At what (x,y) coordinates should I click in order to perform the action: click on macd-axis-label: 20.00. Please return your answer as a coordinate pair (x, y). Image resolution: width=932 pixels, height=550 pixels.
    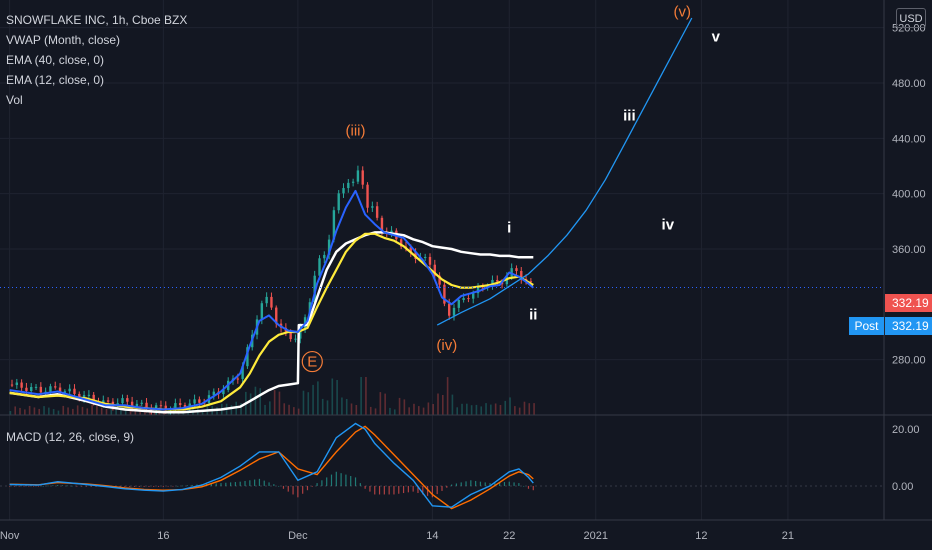
    Looking at the image, I should click on (906, 430).